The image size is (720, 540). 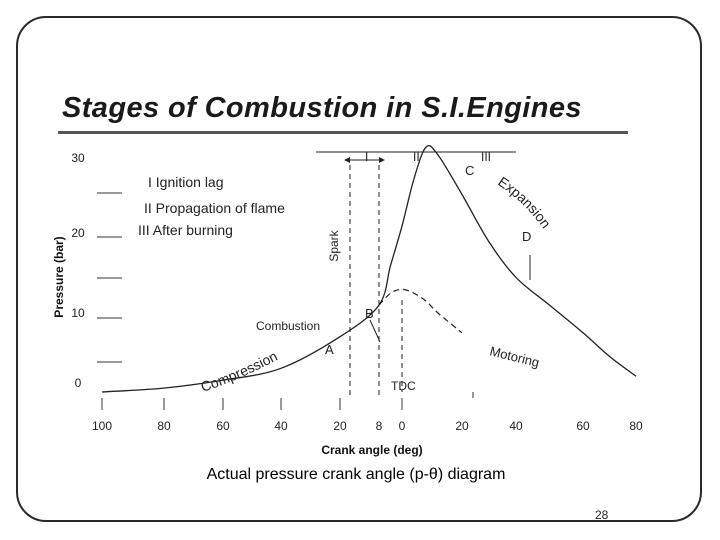 What do you see at coordinates (322, 108) in the screenshot?
I see `slide-title: Stages of Combustion in S.I.Engines` at bounding box center [322, 108].